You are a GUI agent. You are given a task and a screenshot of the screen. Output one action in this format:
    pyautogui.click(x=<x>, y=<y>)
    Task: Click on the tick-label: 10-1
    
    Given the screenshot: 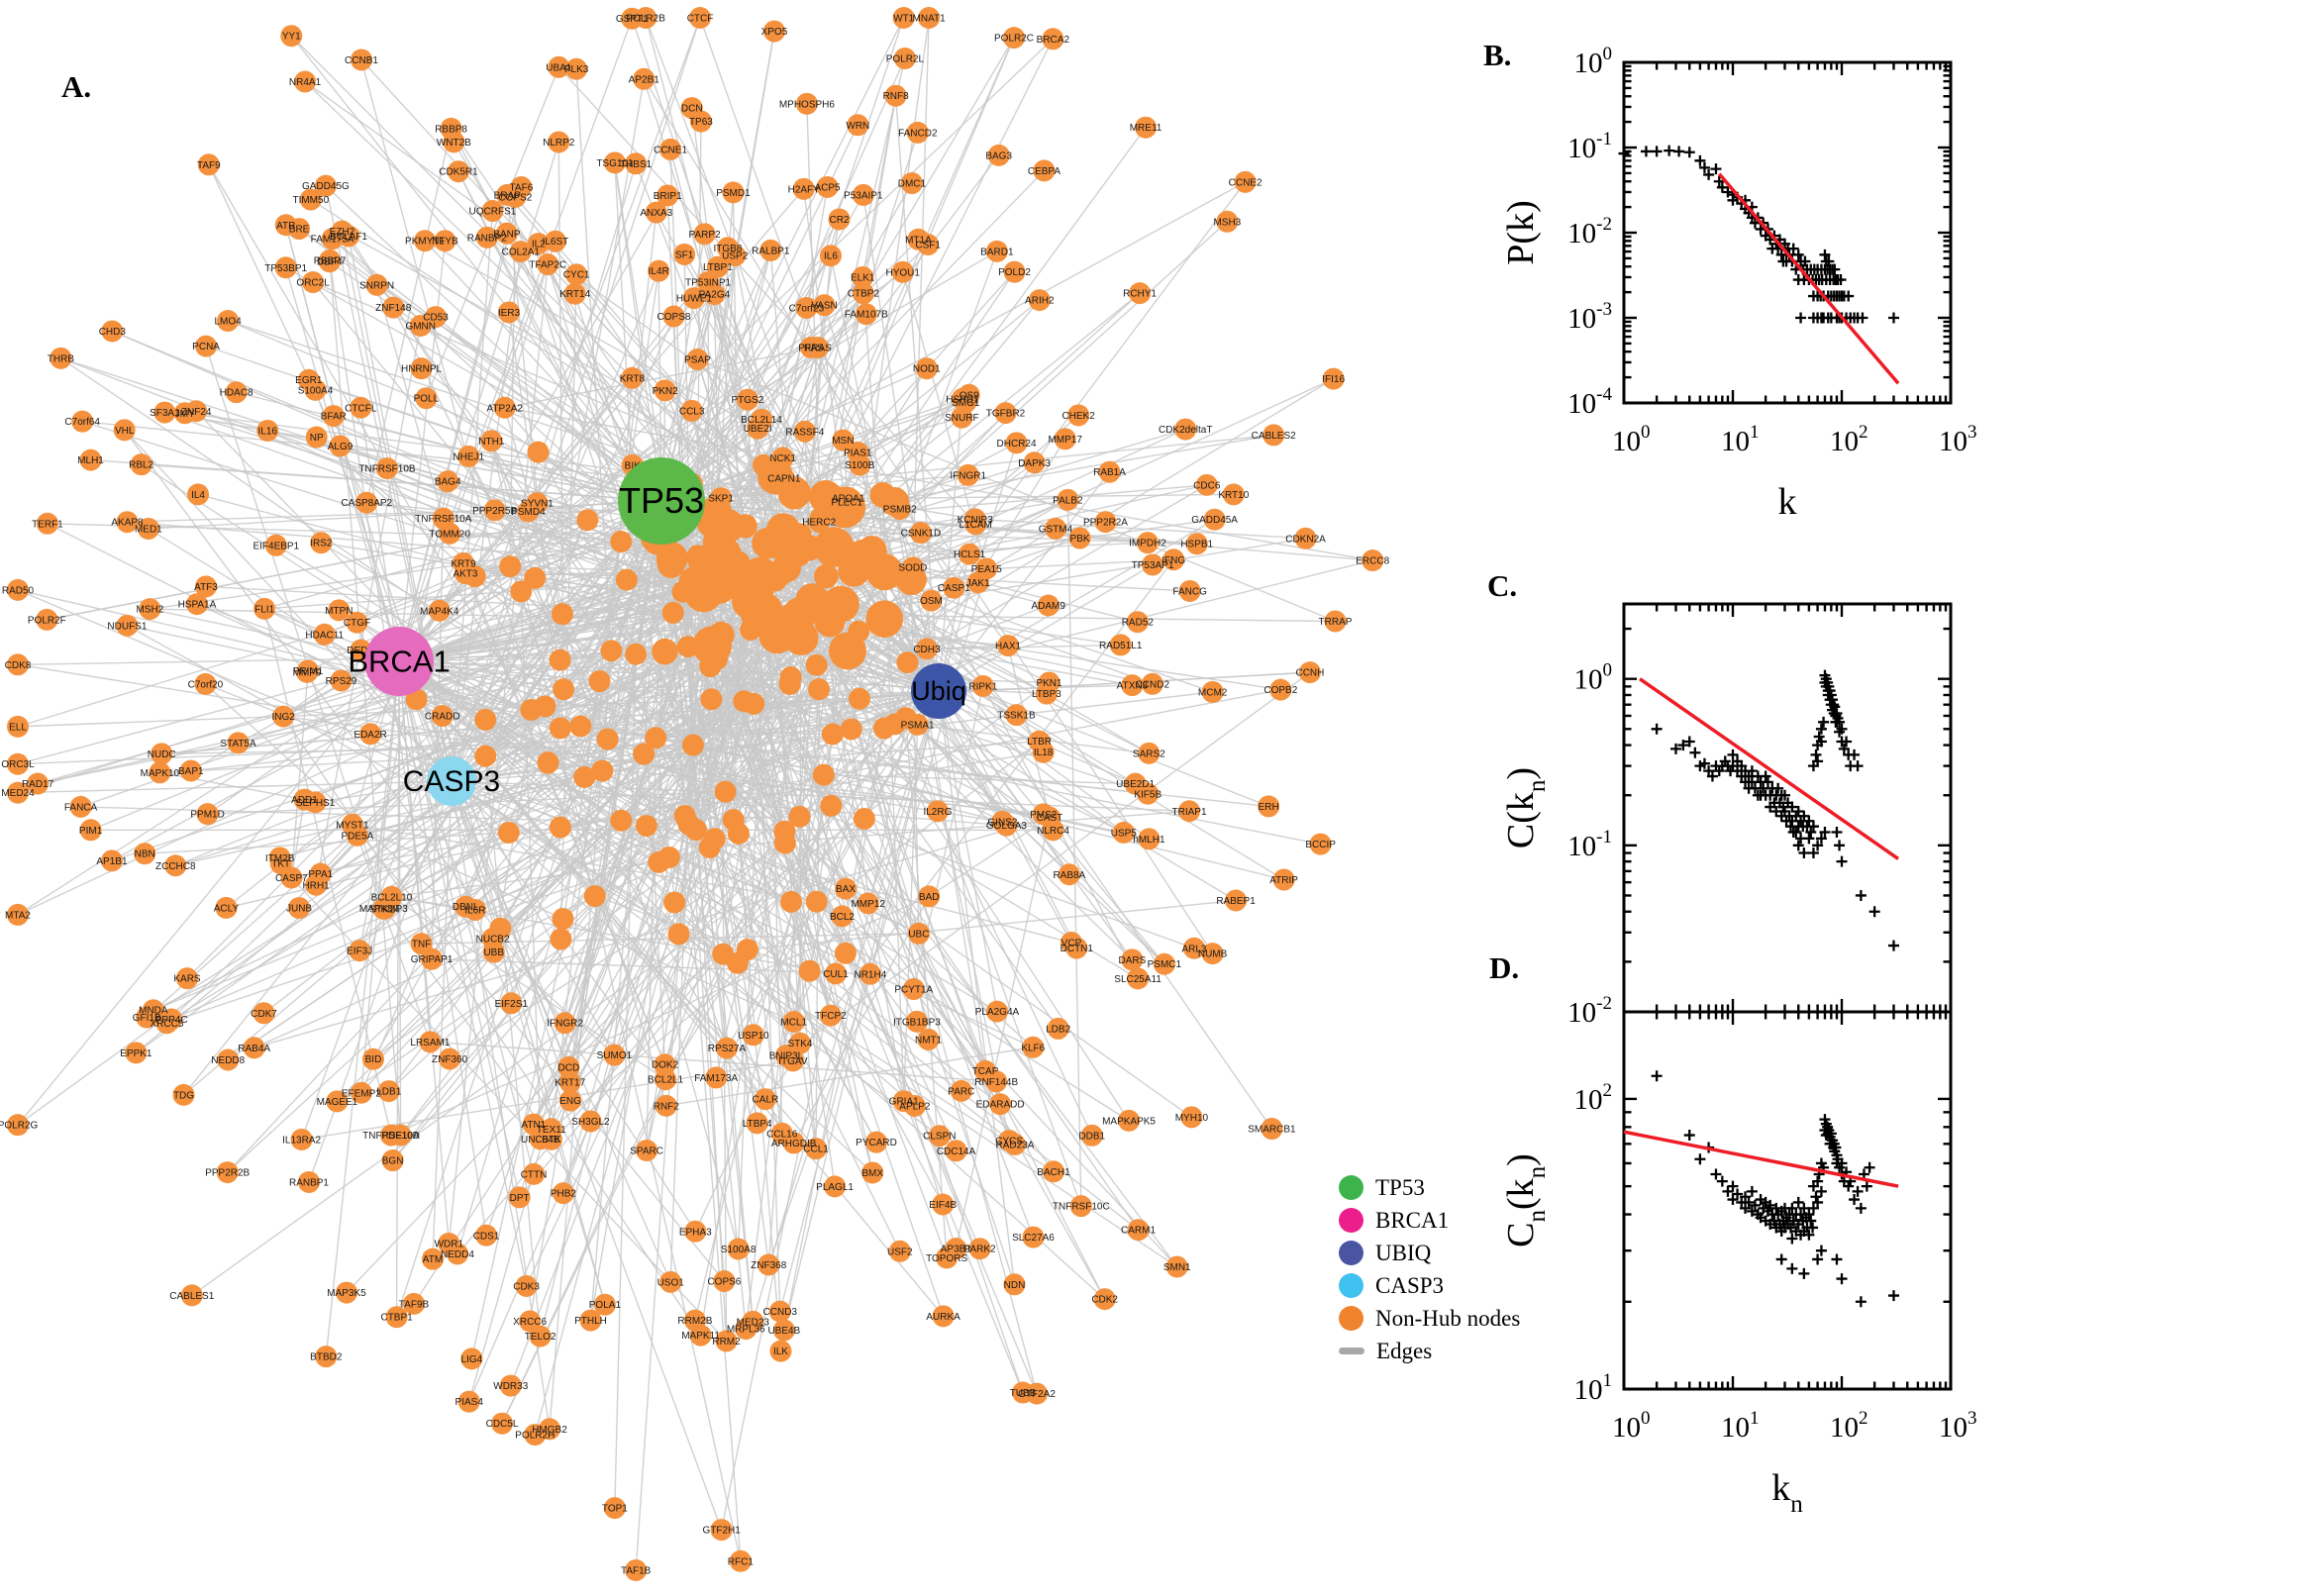 What is the action you would take?
    pyautogui.click(x=1589, y=844)
    